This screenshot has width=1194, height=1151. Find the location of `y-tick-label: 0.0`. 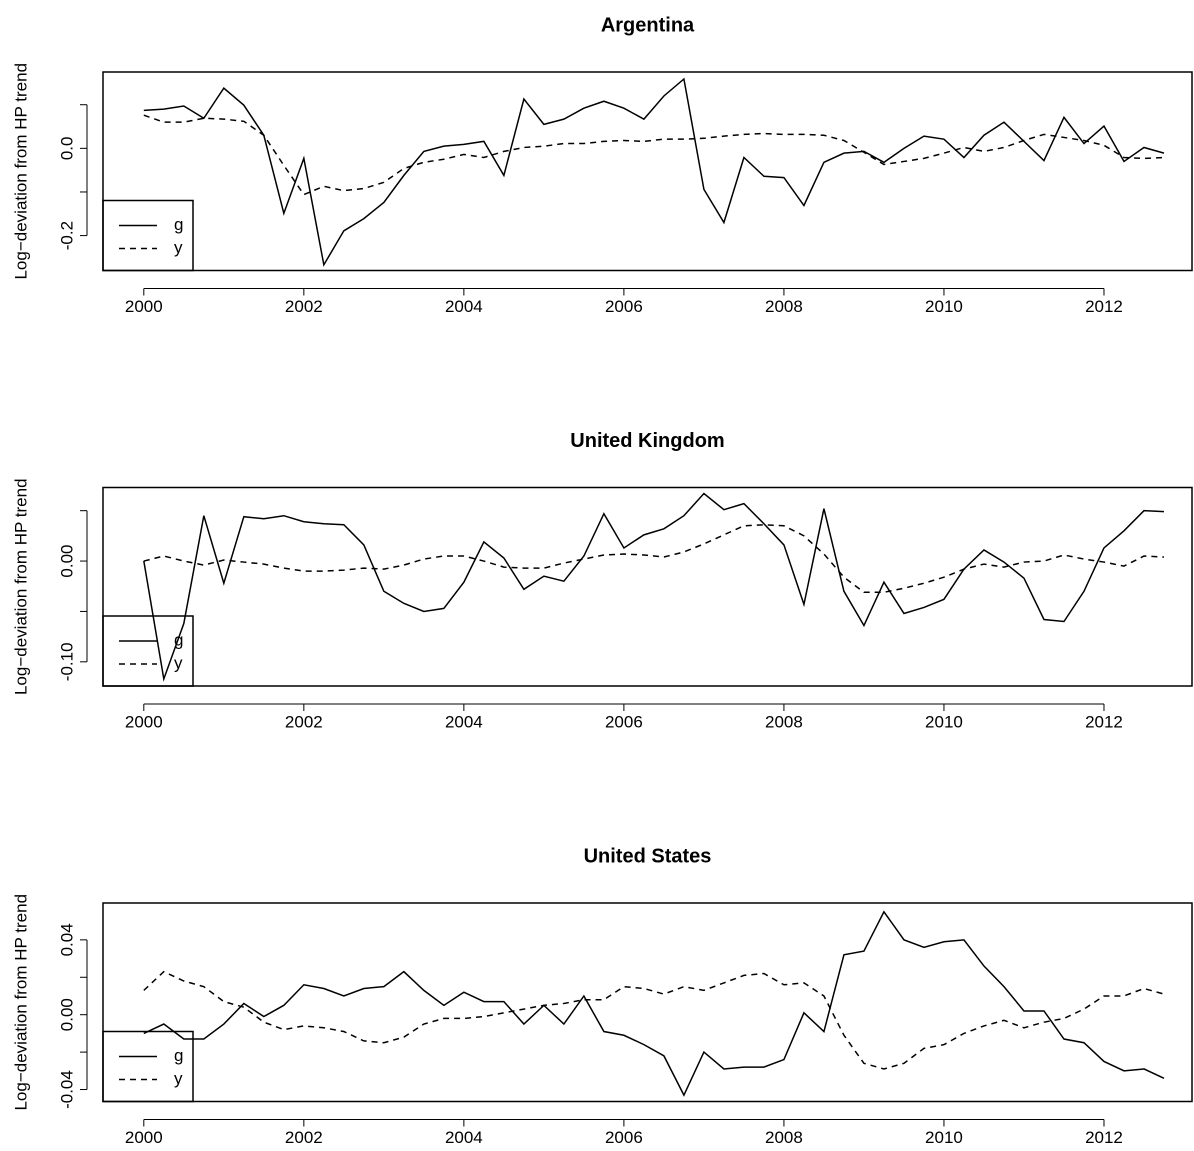

y-tick-label: 0.0 is located at coordinates (66, 149).